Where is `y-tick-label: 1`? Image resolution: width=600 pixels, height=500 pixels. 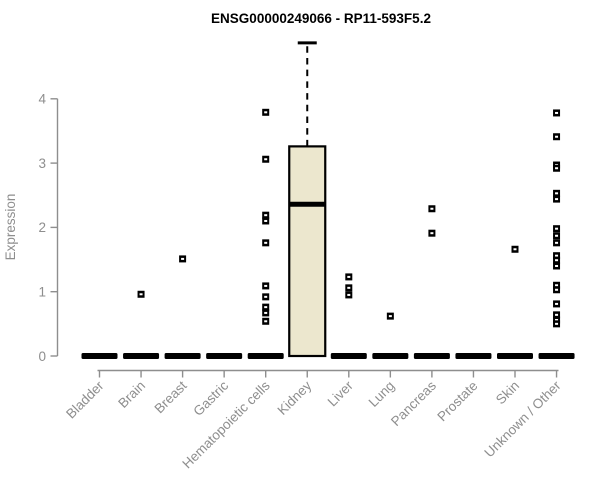 y-tick-label: 1 is located at coordinates (42, 292).